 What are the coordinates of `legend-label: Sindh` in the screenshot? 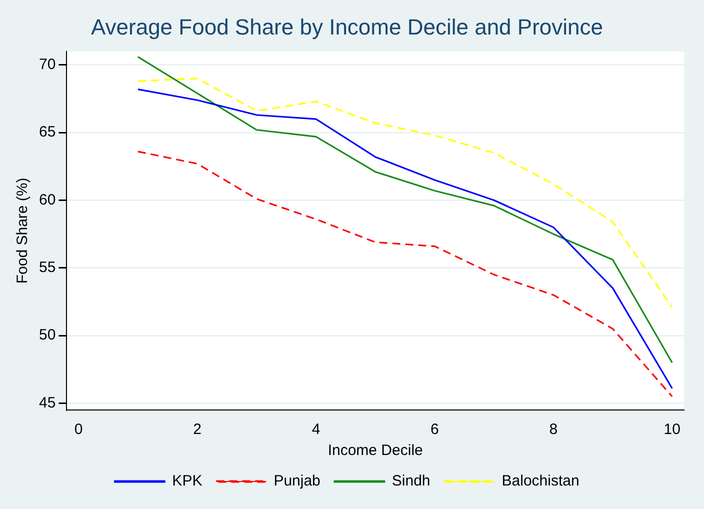 It's located at (411, 481).